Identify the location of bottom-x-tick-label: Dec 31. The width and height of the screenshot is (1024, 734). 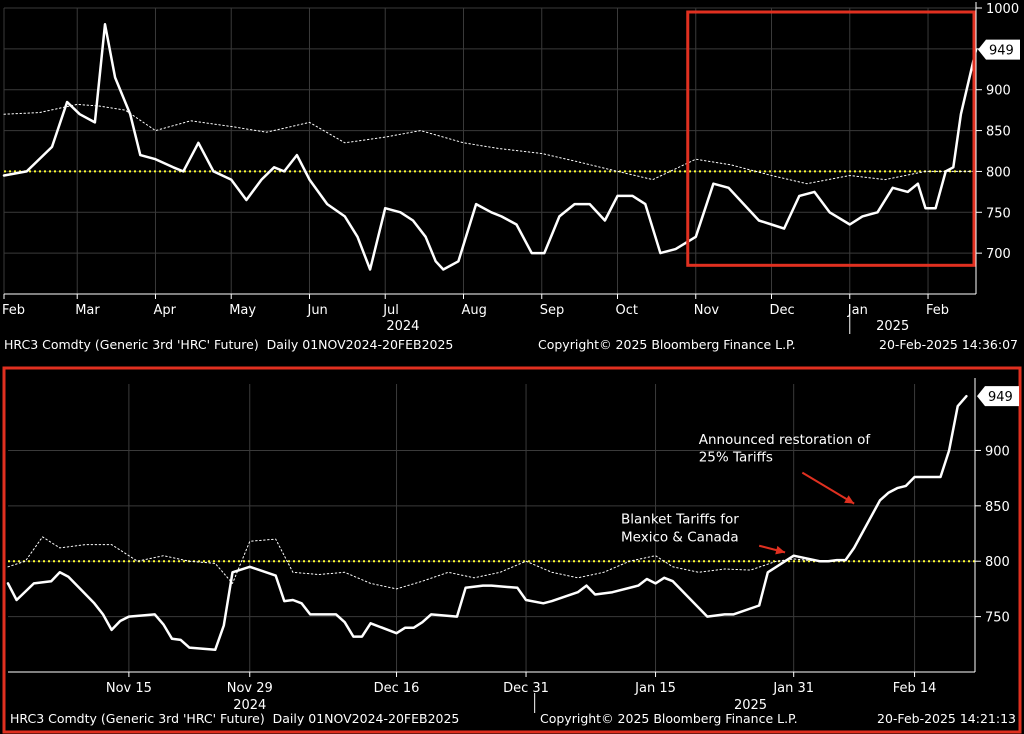
(526, 688).